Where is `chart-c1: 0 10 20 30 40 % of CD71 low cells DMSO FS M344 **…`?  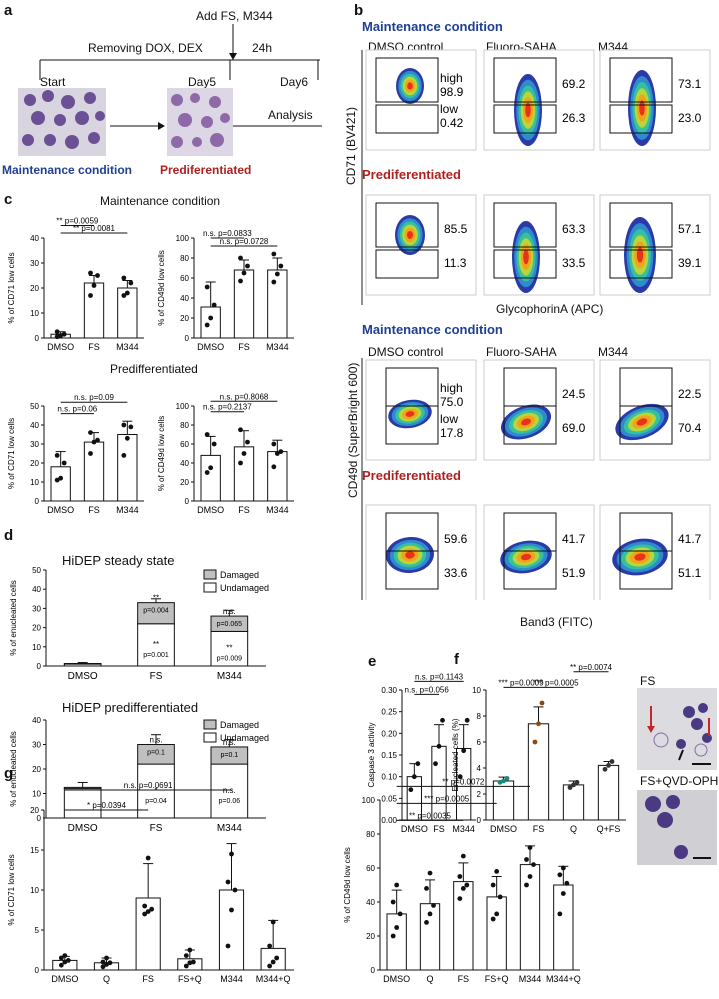 chart-c1: 0 10 20 30 40 % of CD71 low cells DMSO FS M344 **… is located at coordinates (75, 284).